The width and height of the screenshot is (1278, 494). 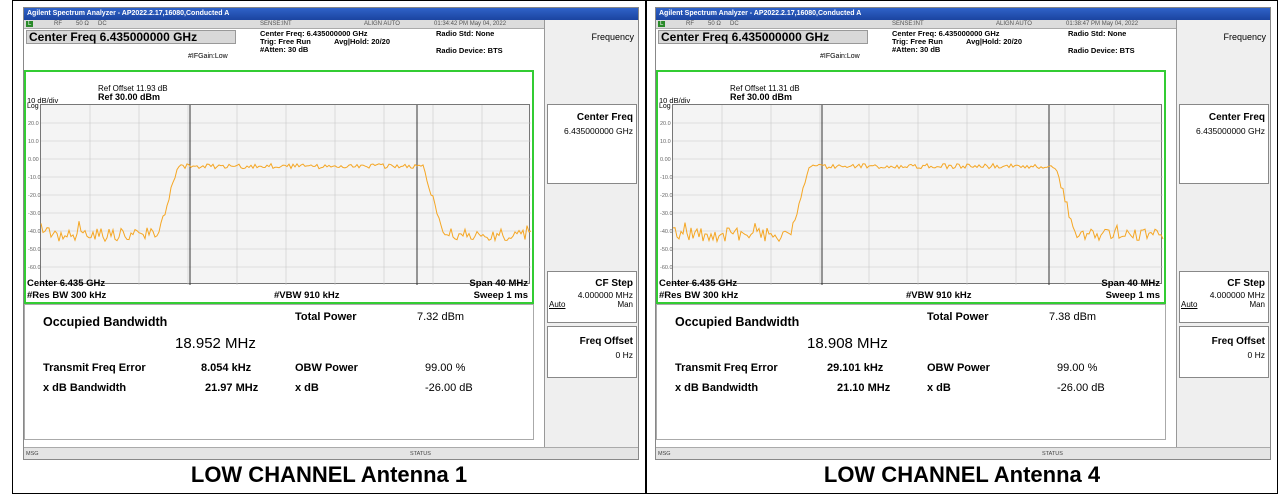 I want to click on center-freq-info: Center Freq: 6.435000000 GHz, so click(x=946, y=33).